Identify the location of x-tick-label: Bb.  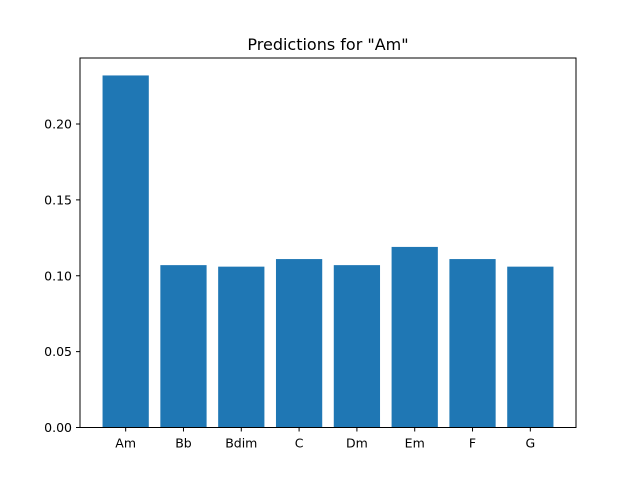
(183, 443).